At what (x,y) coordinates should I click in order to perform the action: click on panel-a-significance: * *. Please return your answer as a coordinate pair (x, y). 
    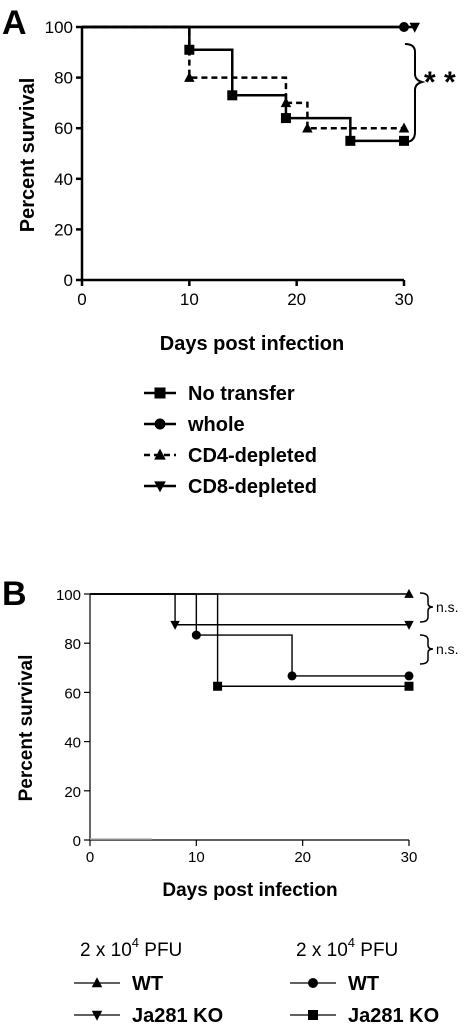
    Looking at the image, I should click on (430, 93).